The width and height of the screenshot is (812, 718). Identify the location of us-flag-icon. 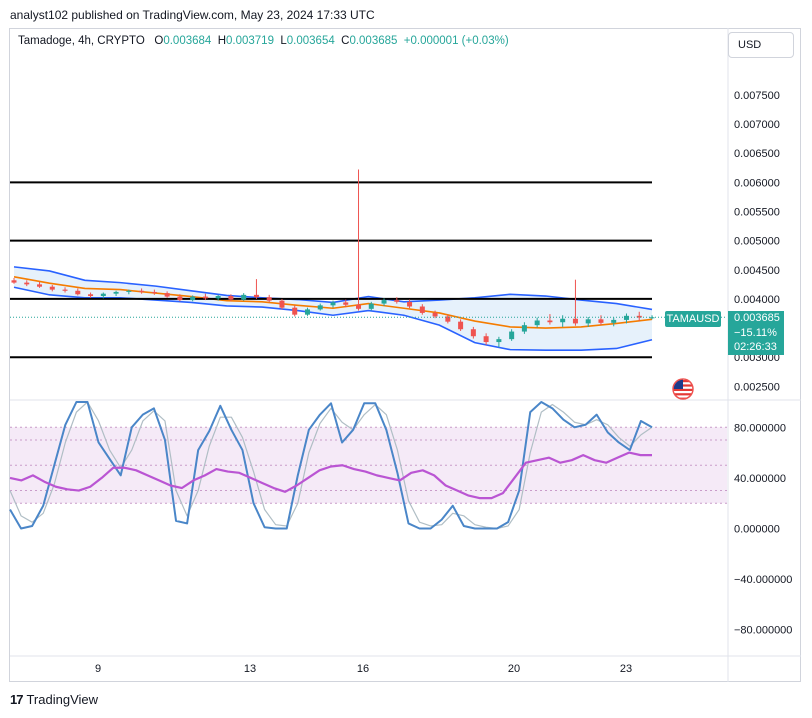
(683, 389).